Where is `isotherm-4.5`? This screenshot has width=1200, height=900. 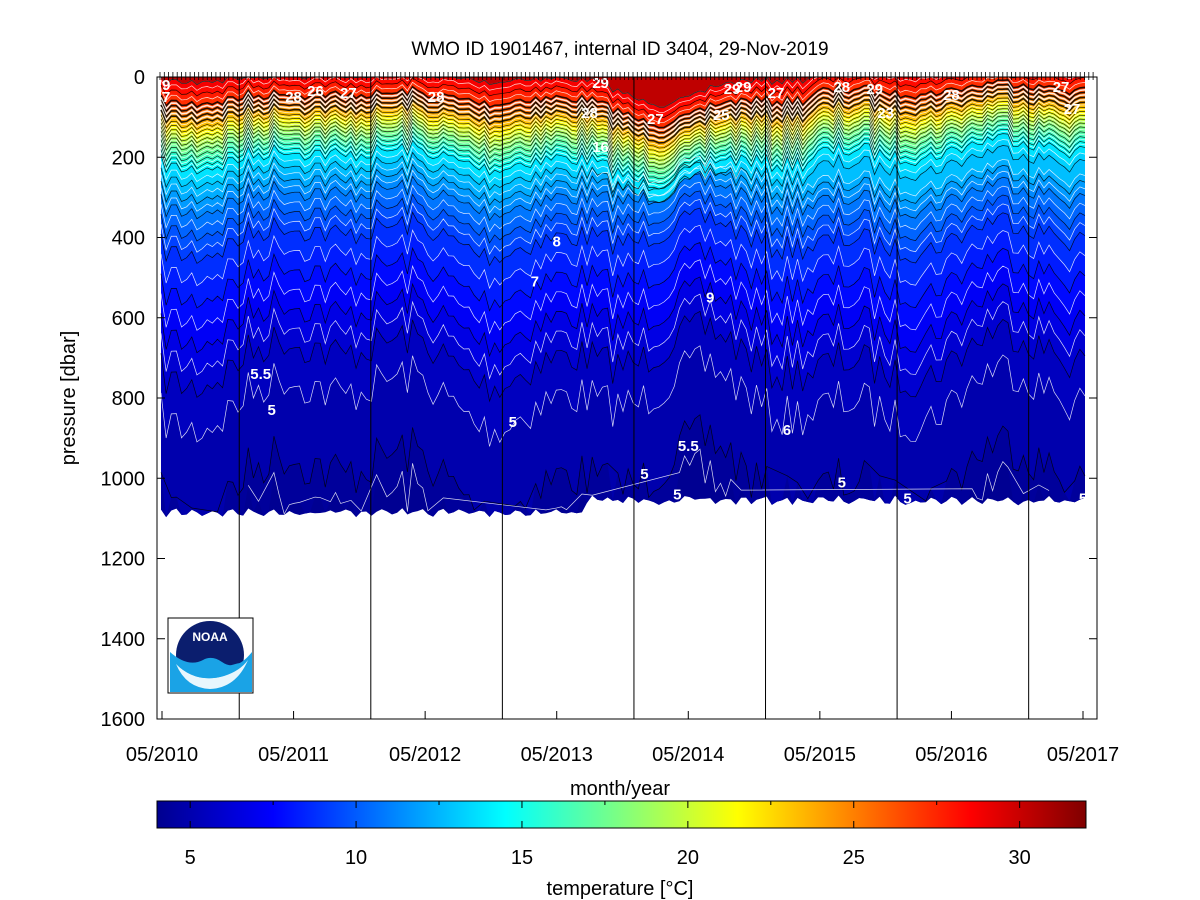
isotherm-4.5 is located at coordinates (648, 481).